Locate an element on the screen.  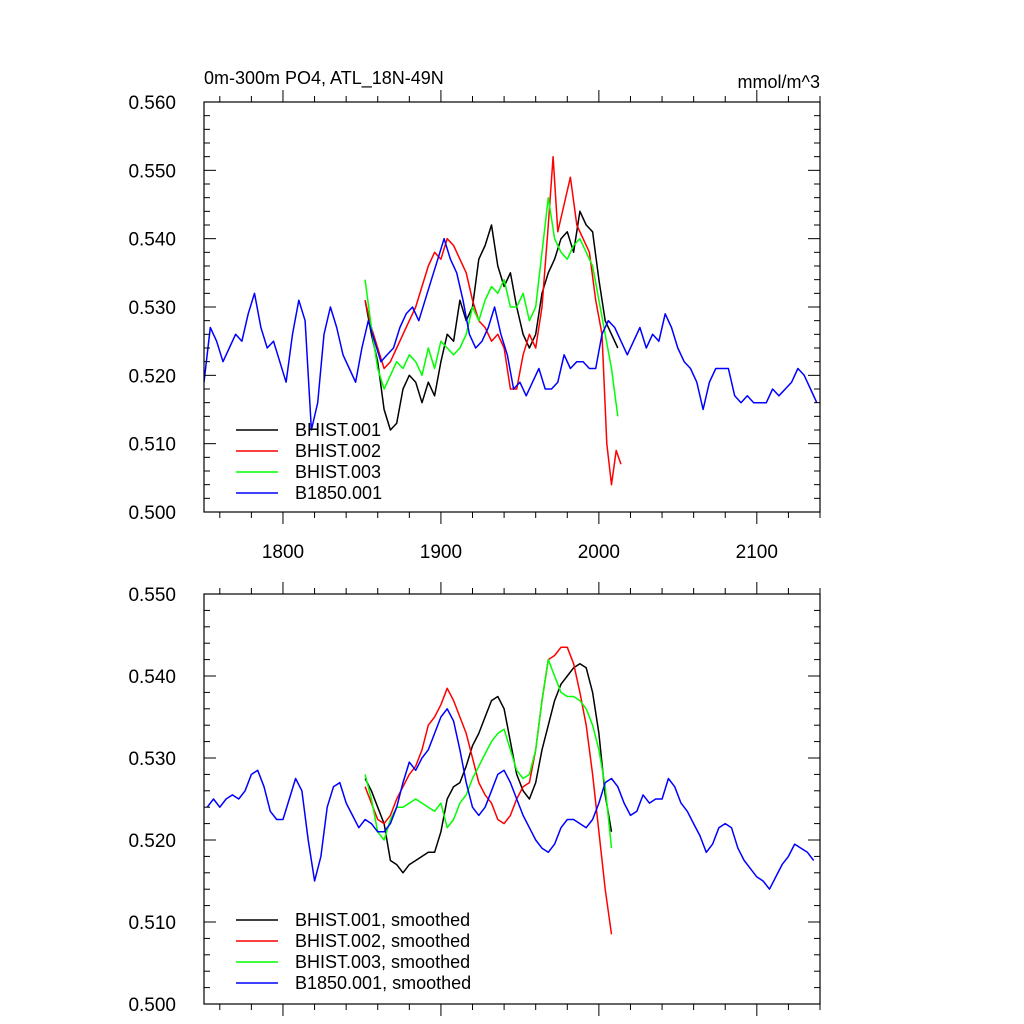
units-label: mmol/m^3 is located at coordinates (779, 82).